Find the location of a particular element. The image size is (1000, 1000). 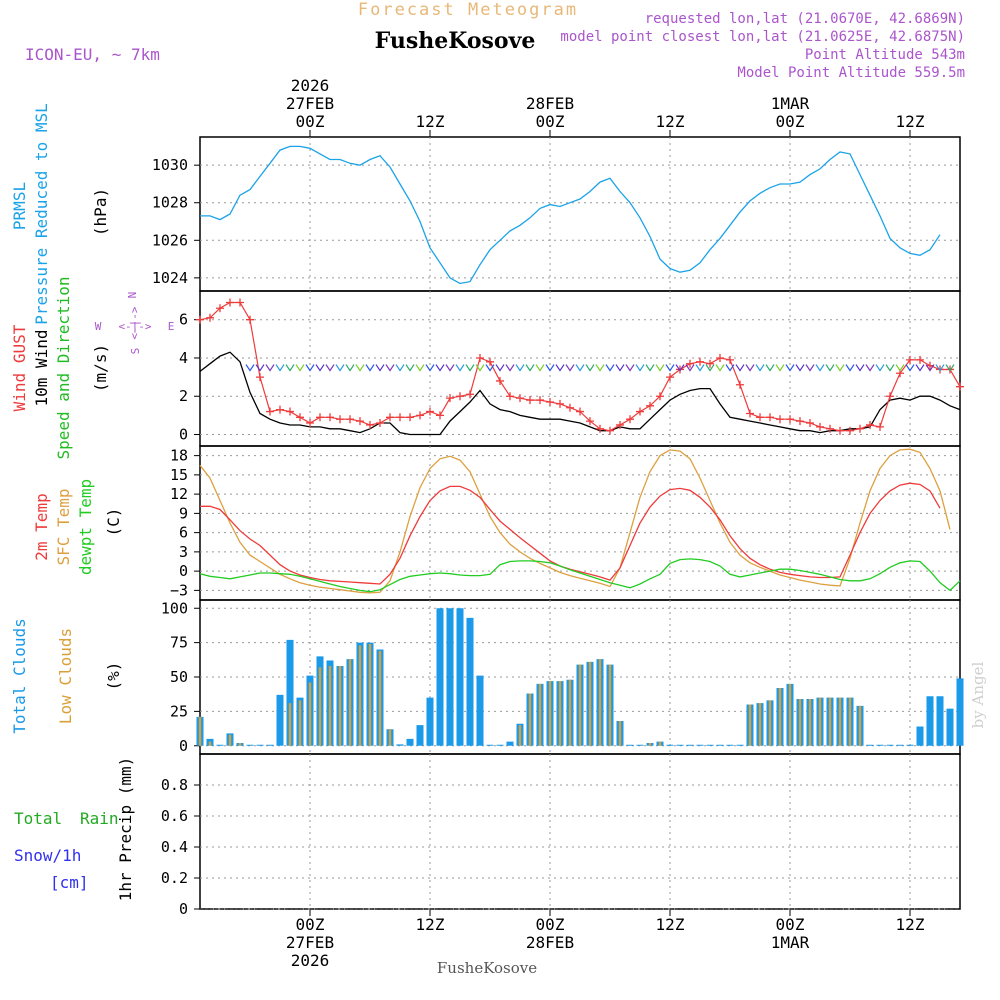

precip-total-label: Total is located at coordinates (38, 818).